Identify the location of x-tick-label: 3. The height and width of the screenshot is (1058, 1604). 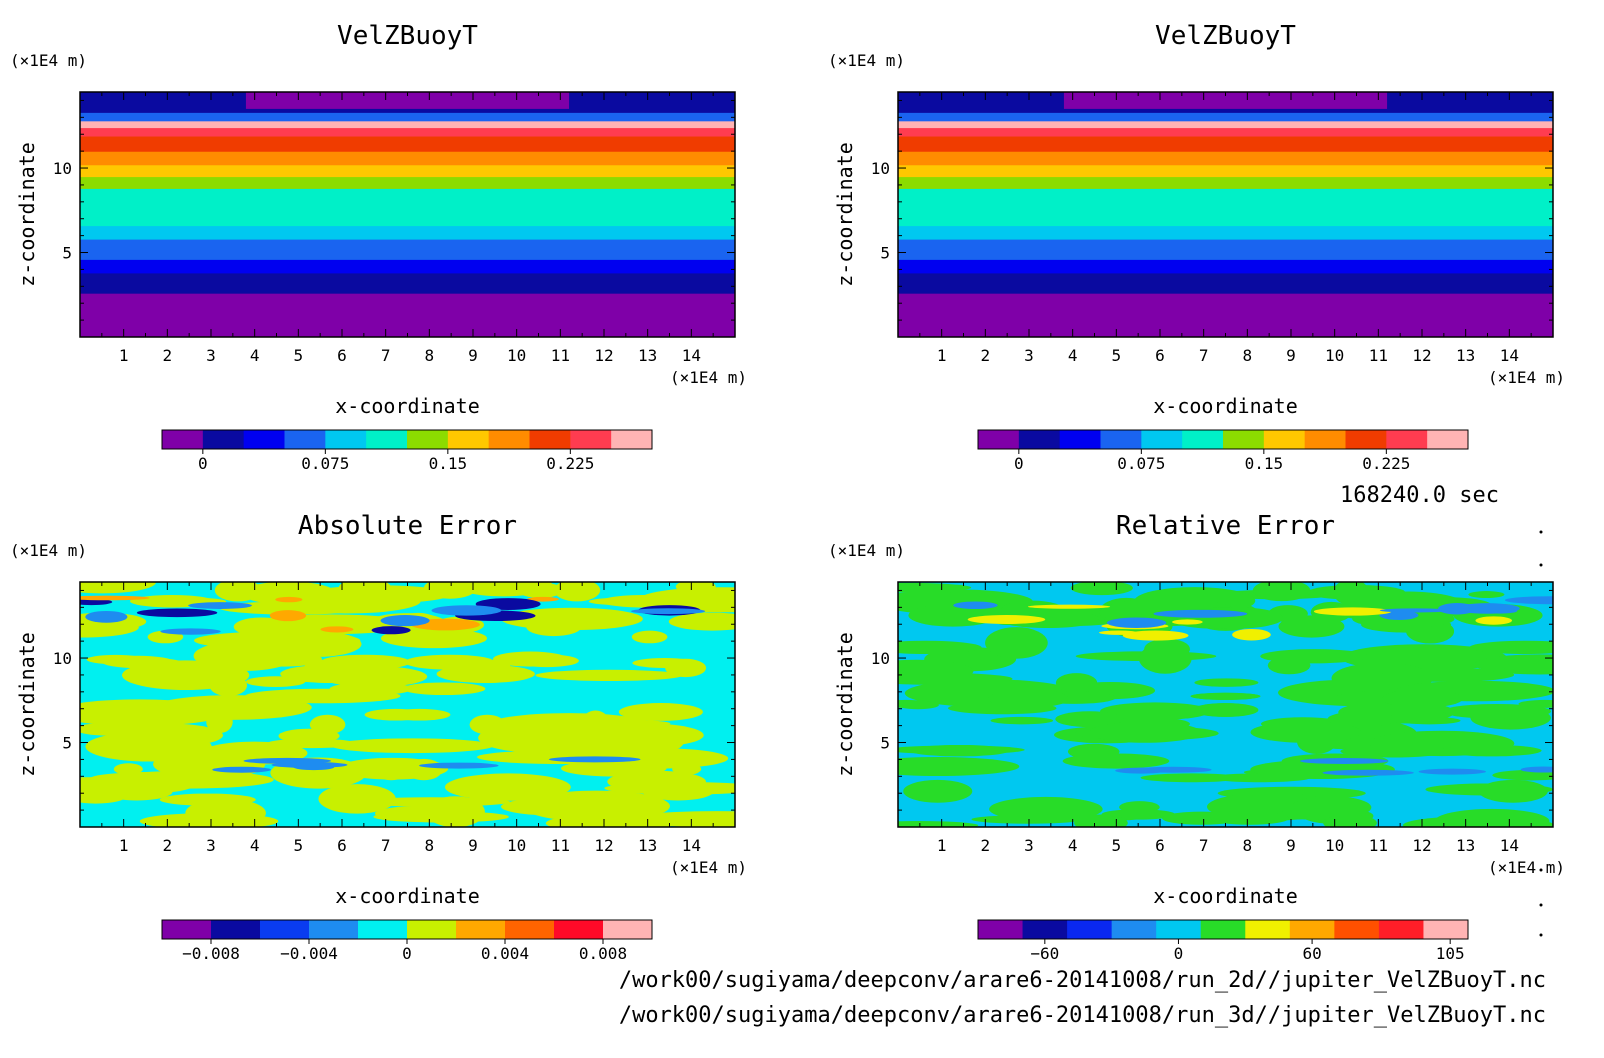
(1029, 355).